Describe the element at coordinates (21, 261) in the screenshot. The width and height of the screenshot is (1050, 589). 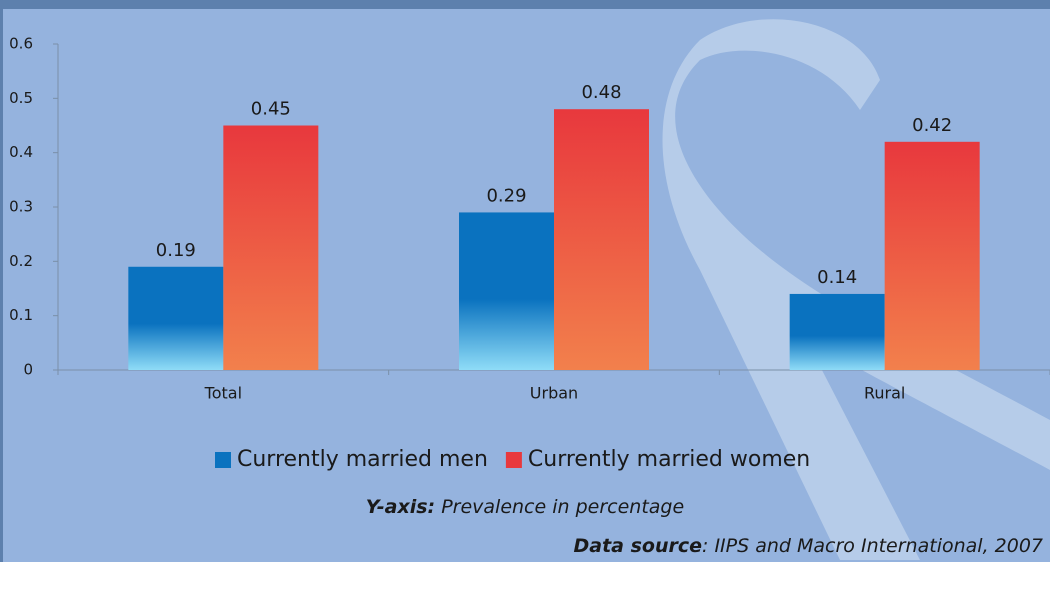
I see `y-tick-label: 0.2` at that location.